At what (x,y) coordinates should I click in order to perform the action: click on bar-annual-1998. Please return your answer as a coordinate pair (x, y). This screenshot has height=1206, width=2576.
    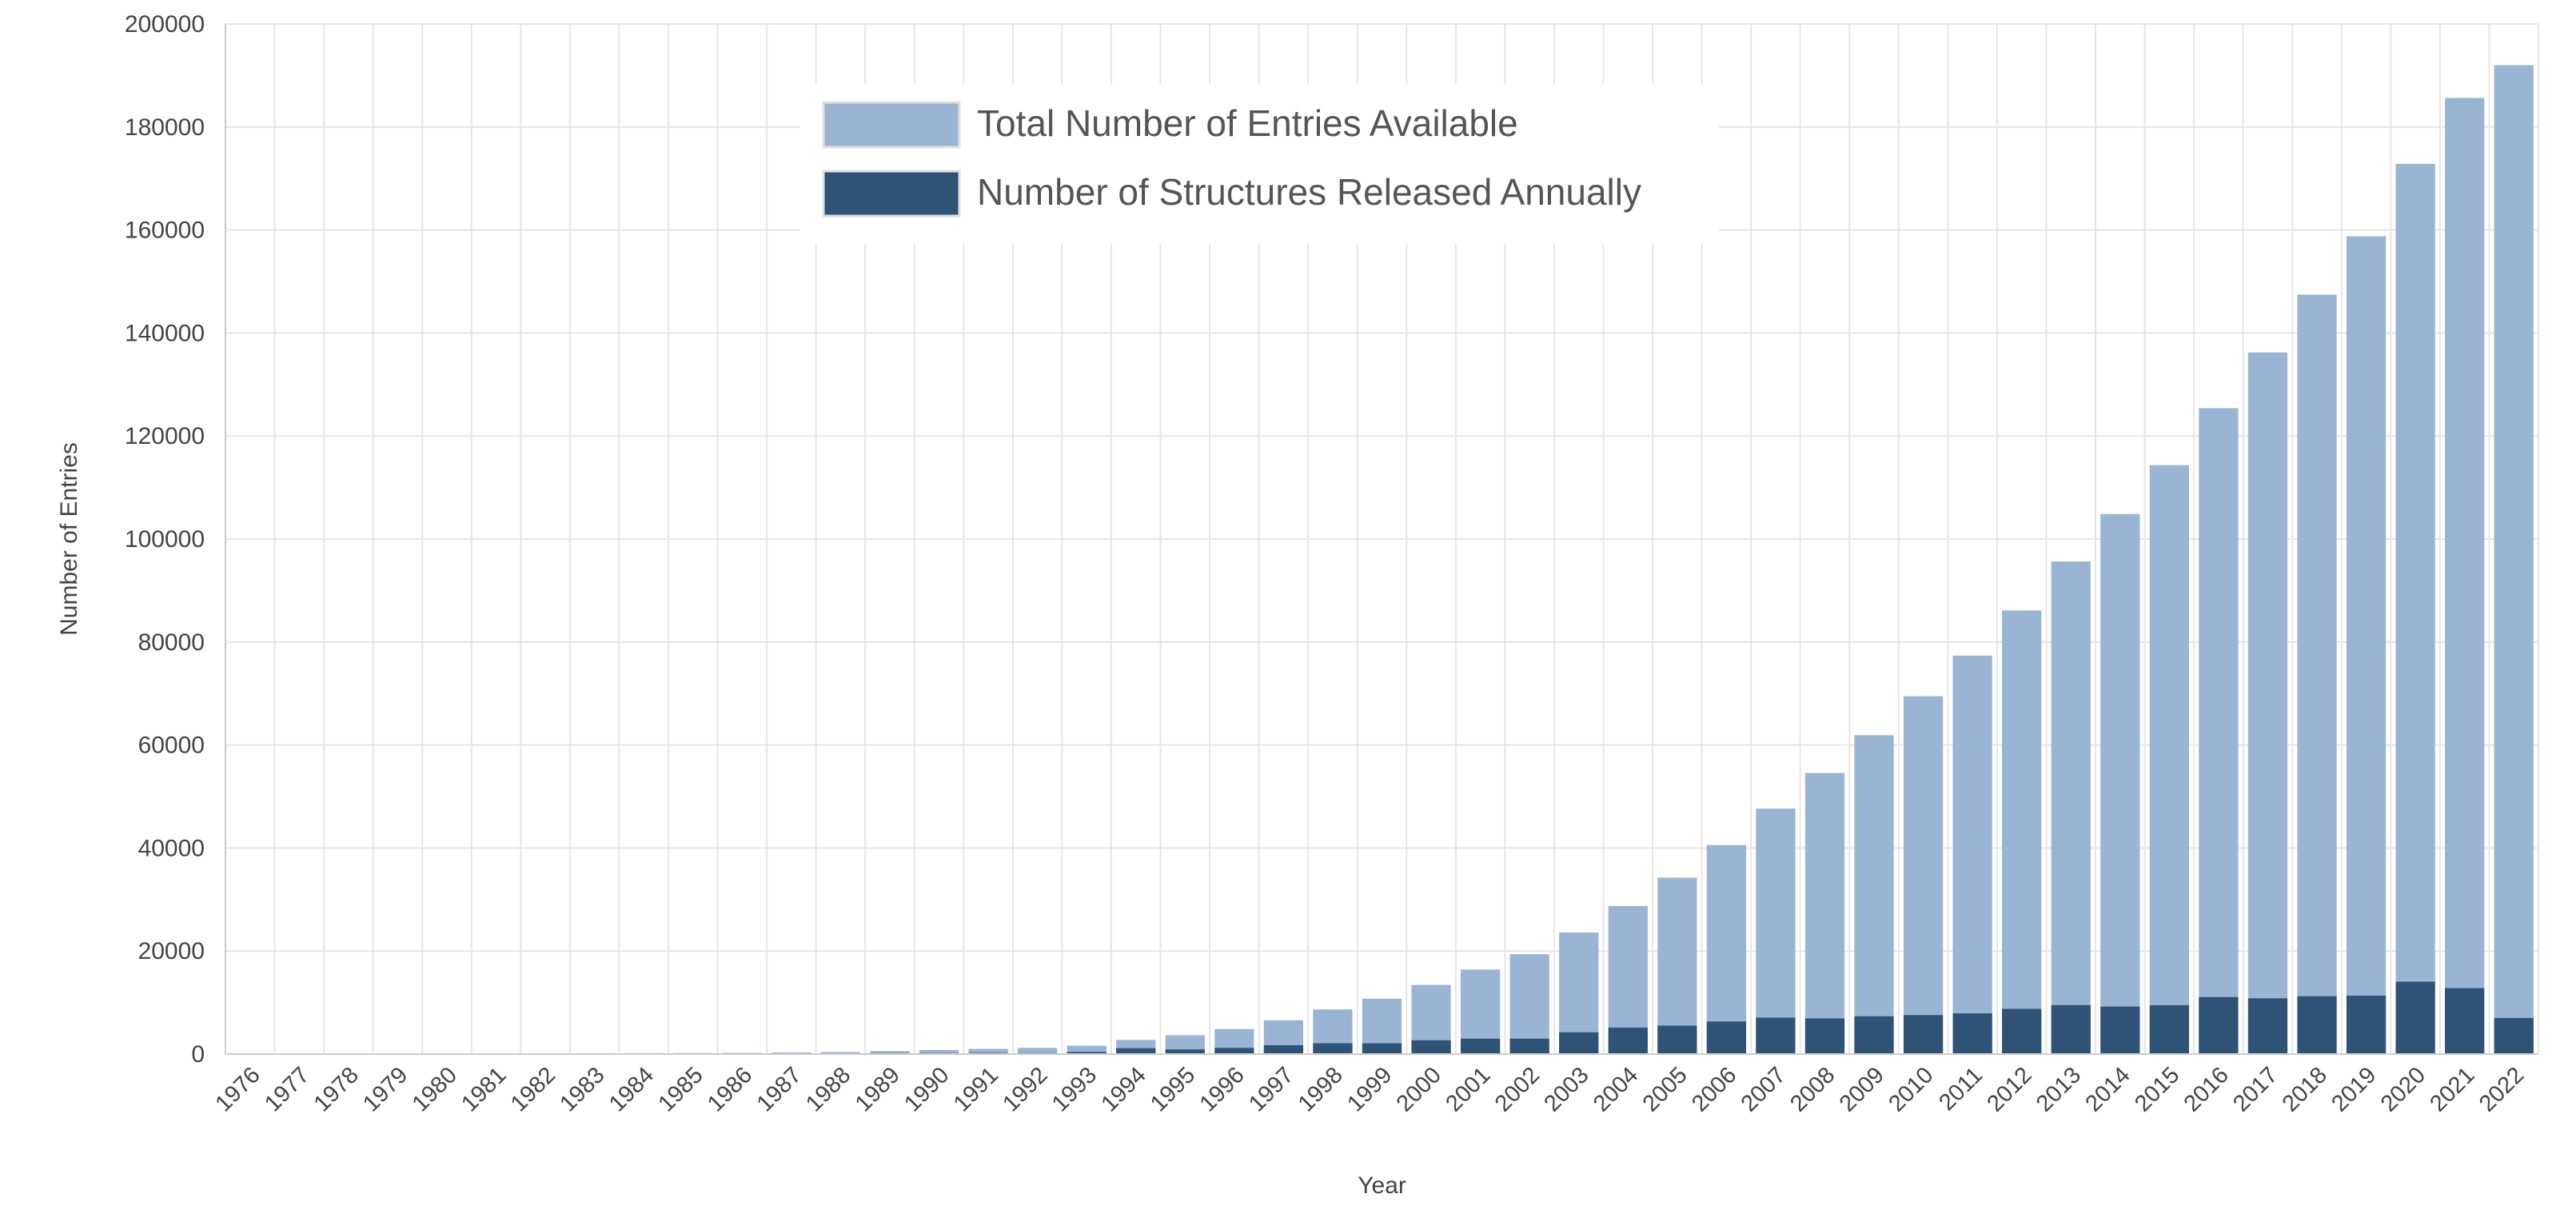
    Looking at the image, I should click on (1333, 1048).